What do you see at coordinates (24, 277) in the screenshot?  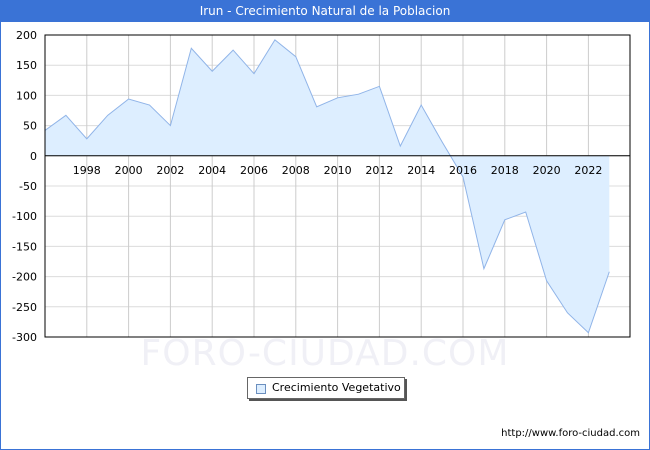 I see `y-tick-label: -200` at bounding box center [24, 277].